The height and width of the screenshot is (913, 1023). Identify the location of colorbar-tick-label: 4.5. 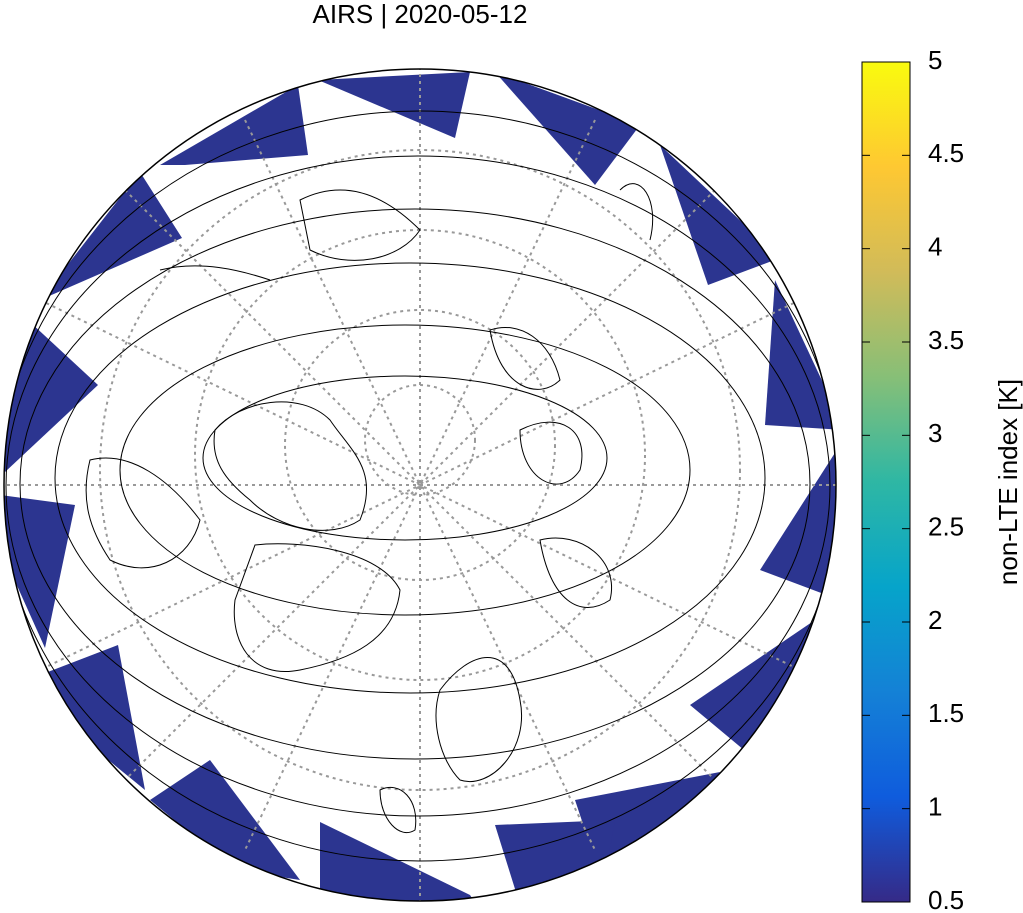
(946, 153).